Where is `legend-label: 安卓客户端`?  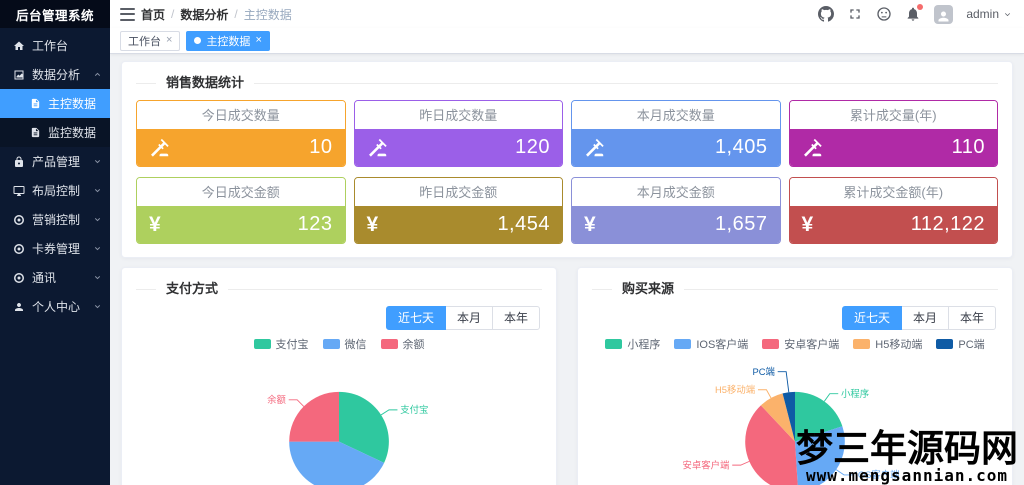 legend-label: 安卓客户端 is located at coordinates (812, 345).